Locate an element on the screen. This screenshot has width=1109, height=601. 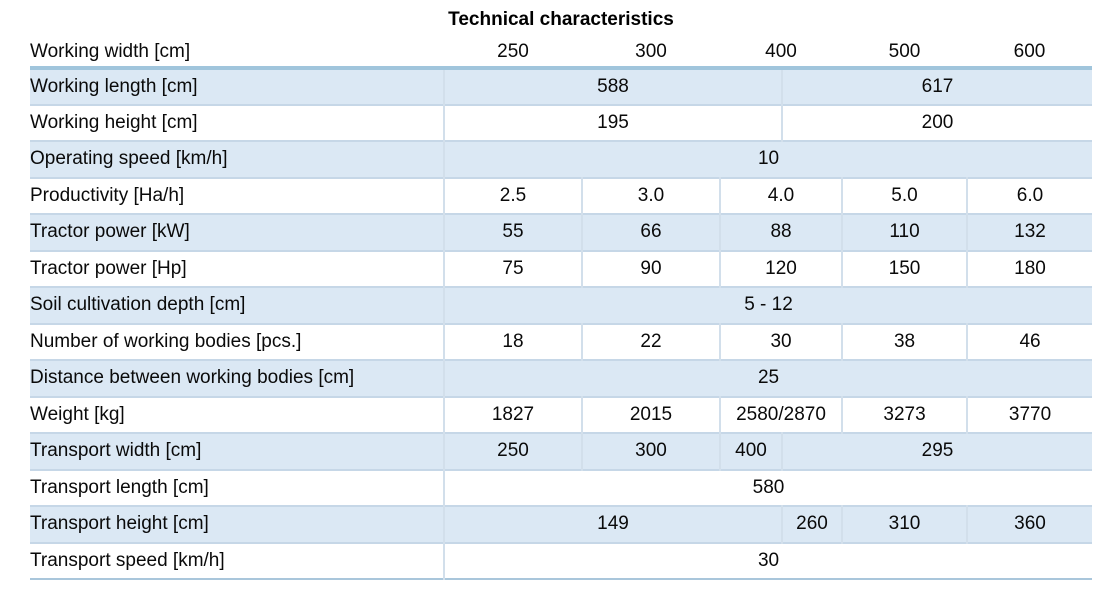
row-label: Transport length [cm] is located at coordinates (119, 487).